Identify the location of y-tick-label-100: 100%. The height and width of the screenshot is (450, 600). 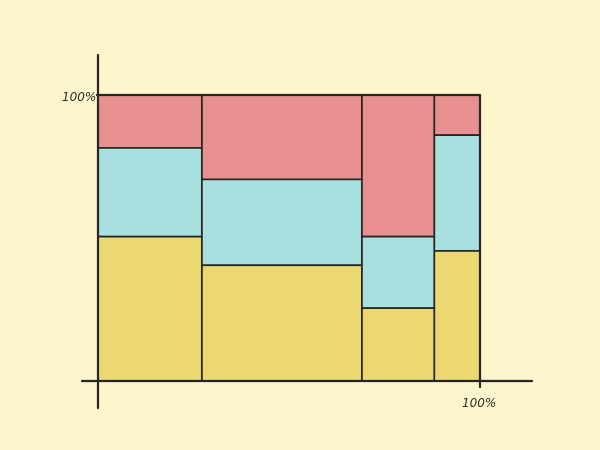
(79, 97).